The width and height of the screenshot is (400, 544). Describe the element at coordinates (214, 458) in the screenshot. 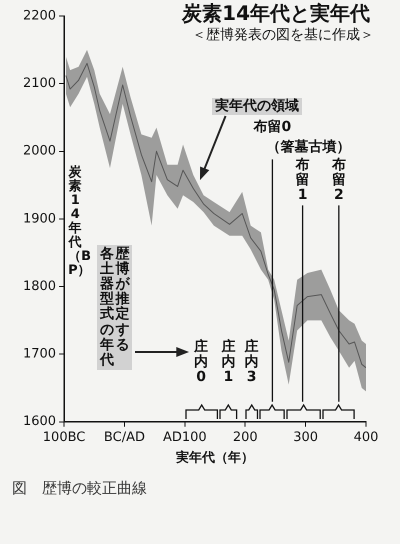

I see `x-axis-title: 実年代（年）` at that location.